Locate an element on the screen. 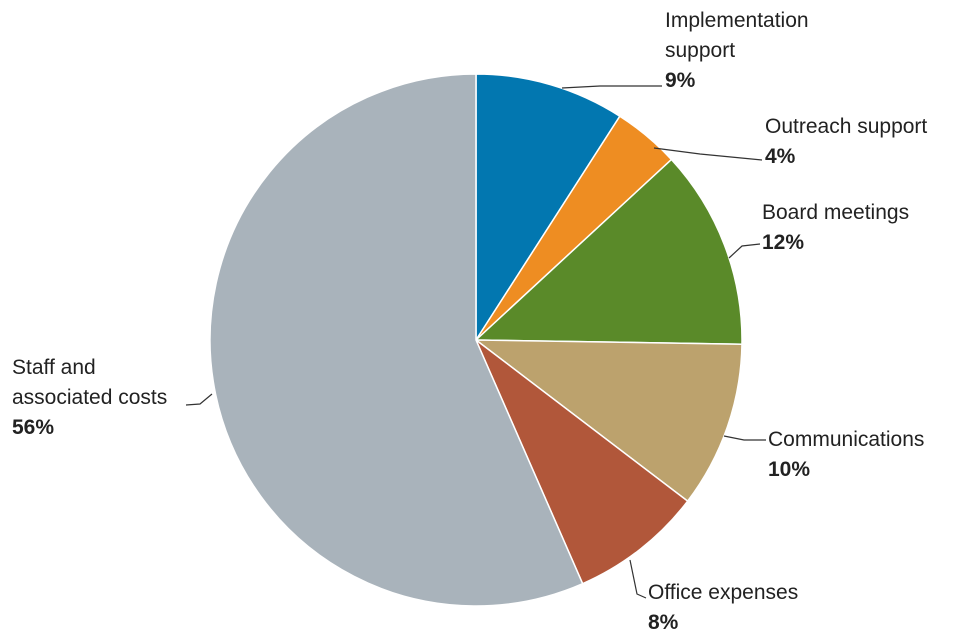  slice-label: Implementation support 9% is located at coordinates (765, 51).